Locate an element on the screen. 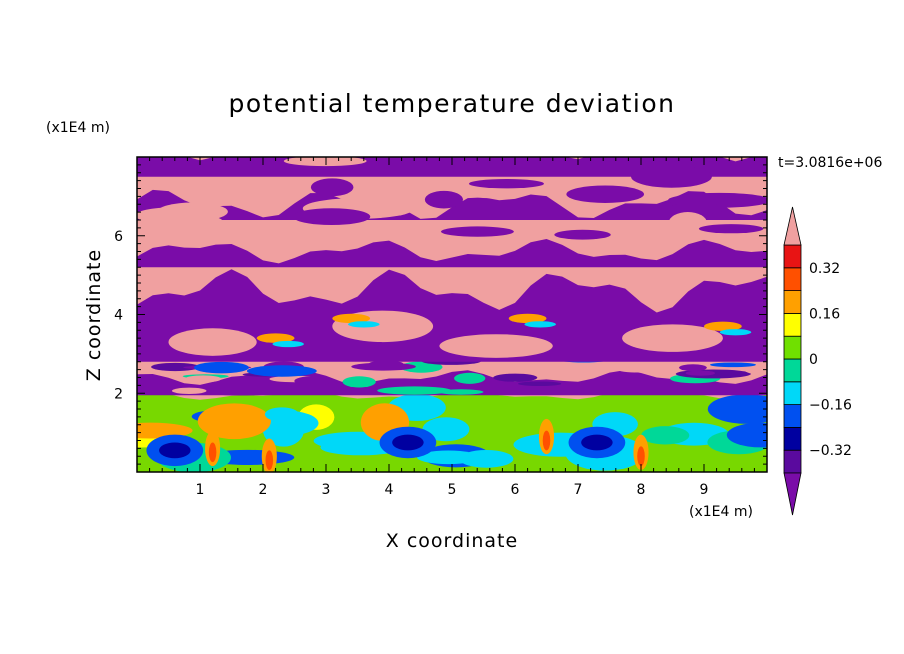 This screenshot has width=904, height=654. x-tick-label: 4 is located at coordinates (389, 490).